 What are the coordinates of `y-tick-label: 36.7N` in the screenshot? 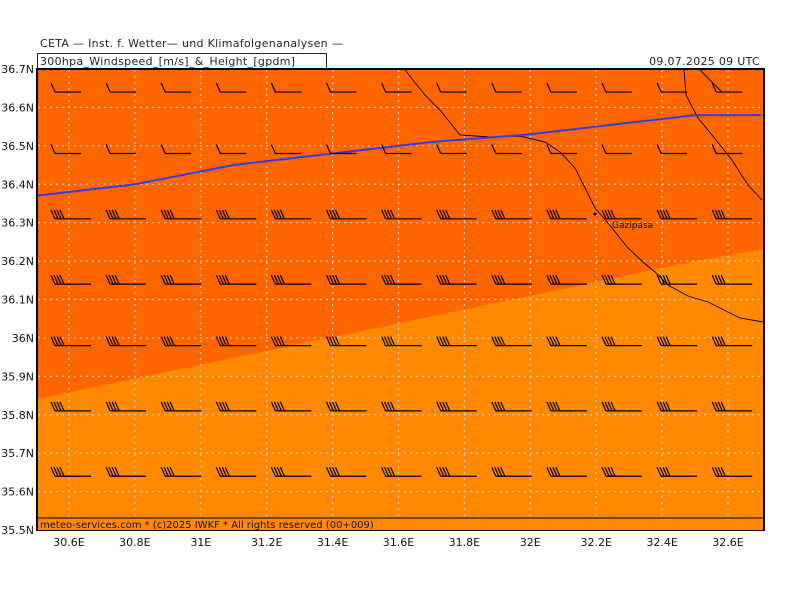 It's located at (17, 69).